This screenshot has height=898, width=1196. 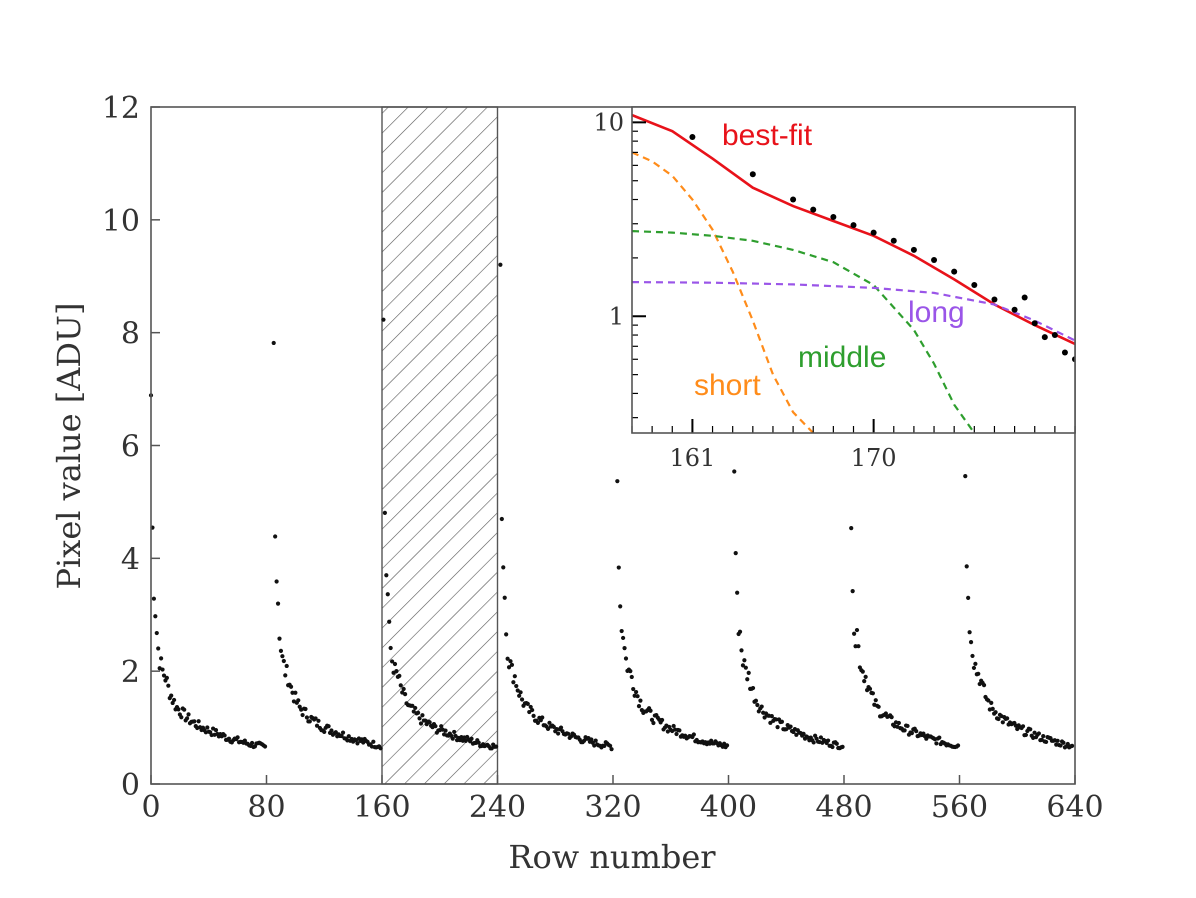 What do you see at coordinates (1074, 807) in the screenshot?
I see `x-tick-label: 640` at bounding box center [1074, 807].